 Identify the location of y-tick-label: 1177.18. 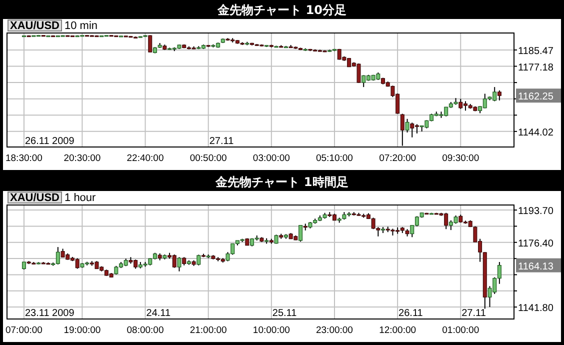
(536, 68).